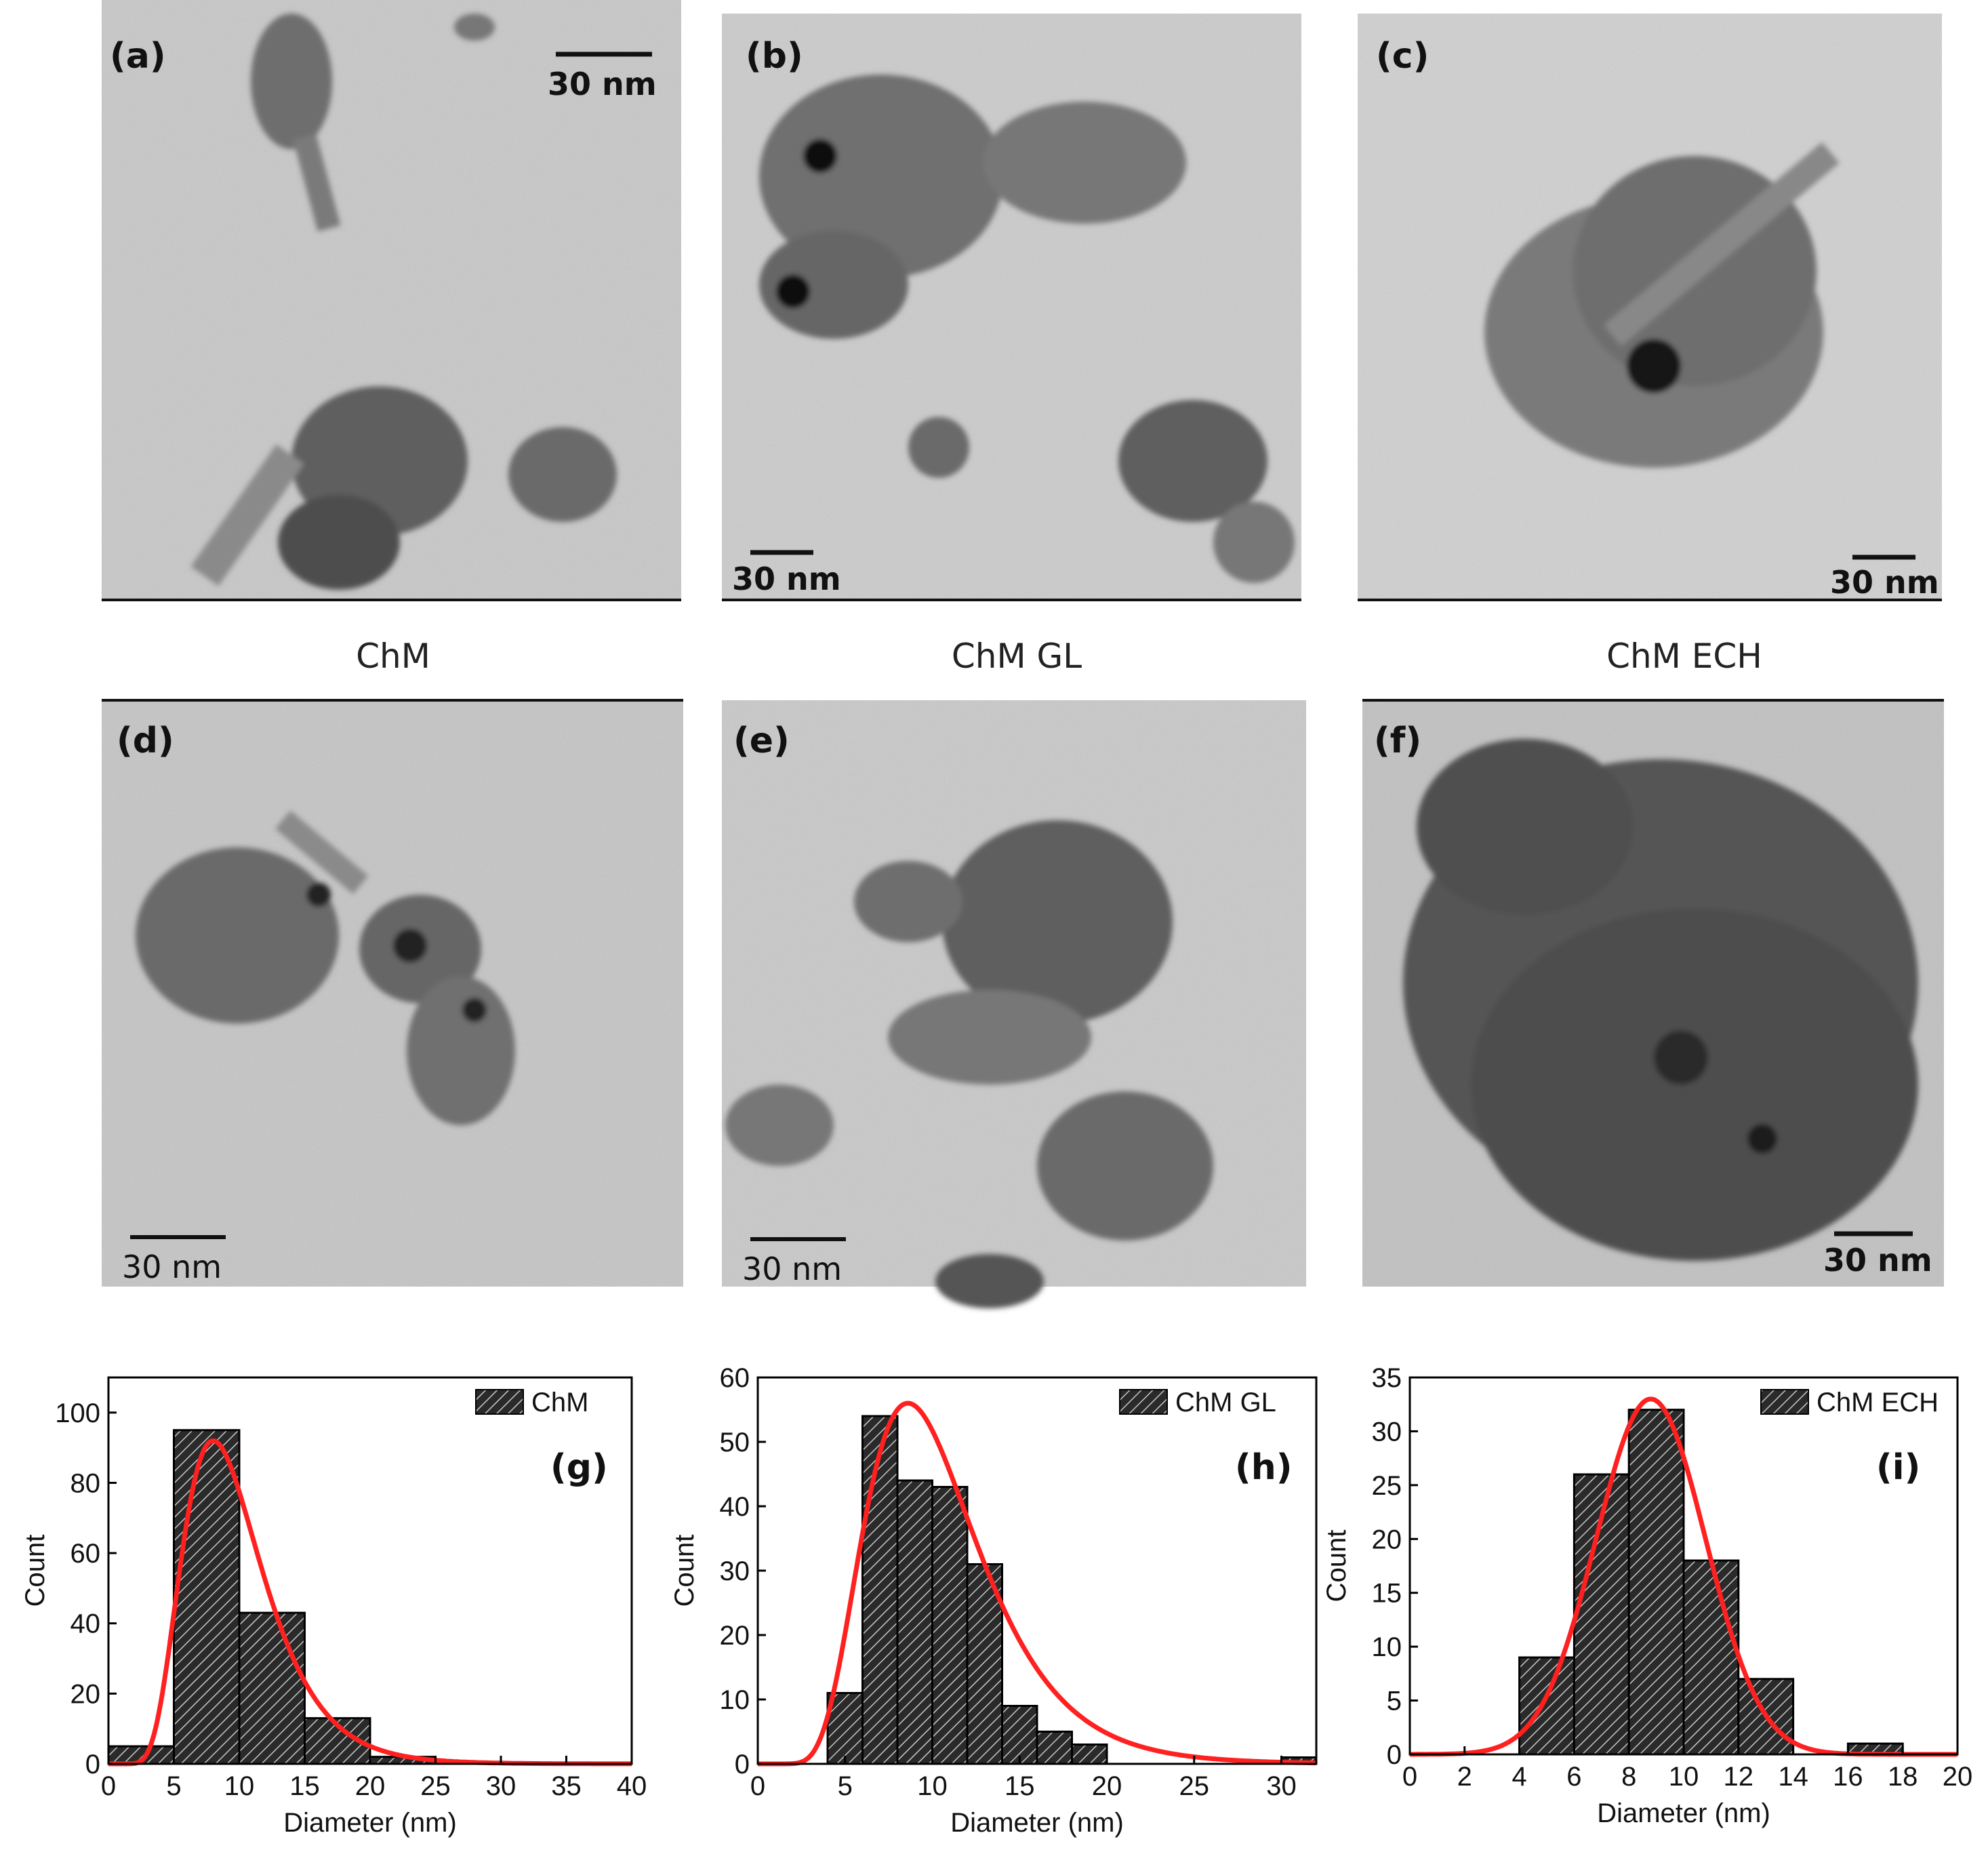 Image resolution: width=1988 pixels, height=1854 pixels. Describe the element at coordinates (1387, 1594) in the screenshot. I see `y-tick-label: 15` at that location.